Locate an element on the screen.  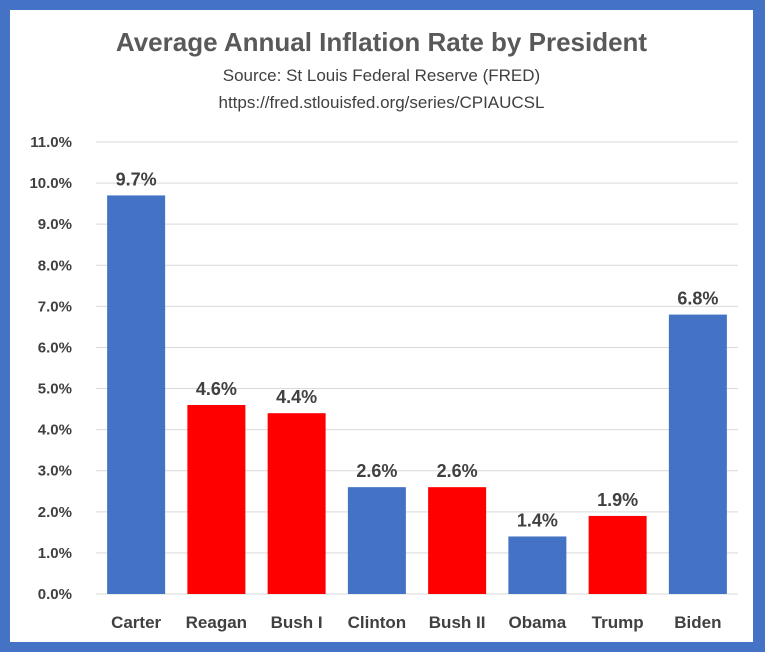
data-label: 6.8% is located at coordinates (697, 299).